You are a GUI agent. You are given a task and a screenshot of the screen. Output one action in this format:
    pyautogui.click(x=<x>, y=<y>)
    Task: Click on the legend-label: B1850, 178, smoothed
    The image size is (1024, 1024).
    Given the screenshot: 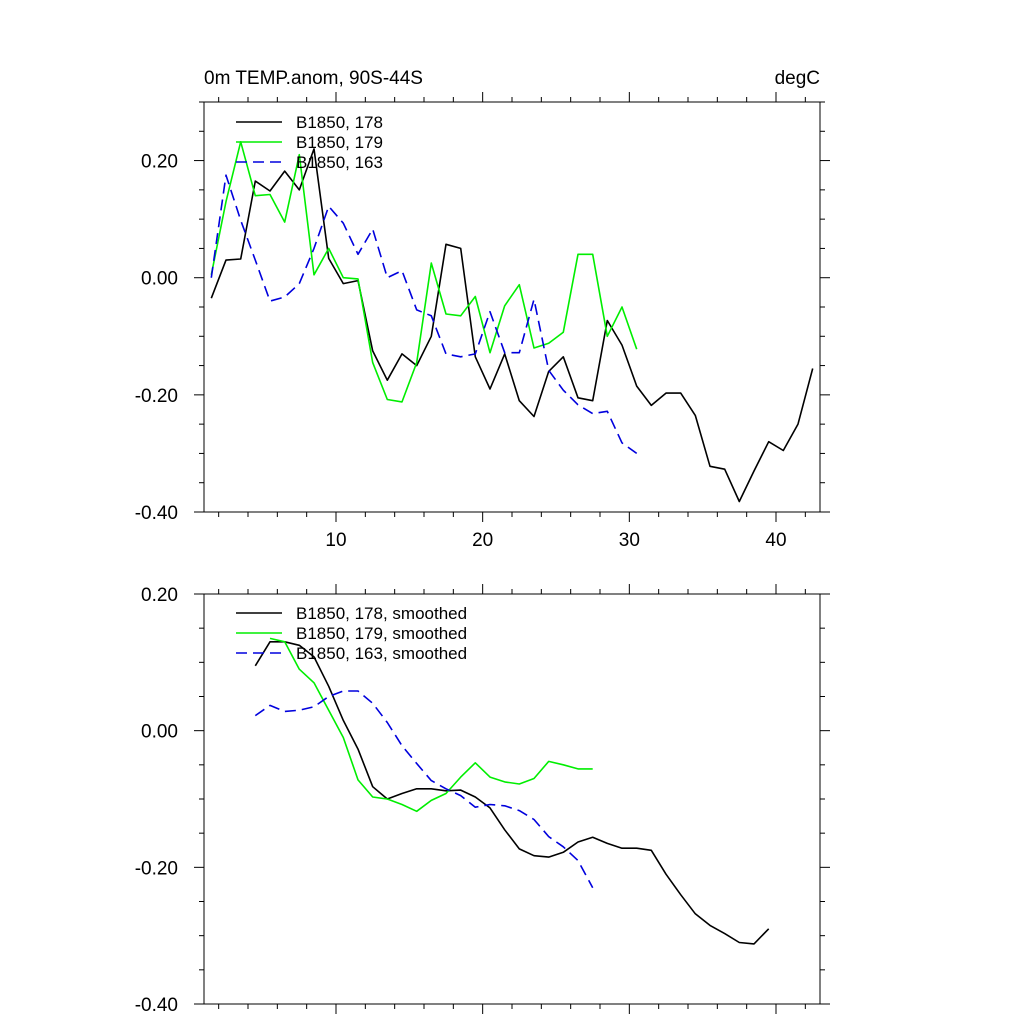 What is the action you would take?
    pyautogui.click(x=381, y=613)
    